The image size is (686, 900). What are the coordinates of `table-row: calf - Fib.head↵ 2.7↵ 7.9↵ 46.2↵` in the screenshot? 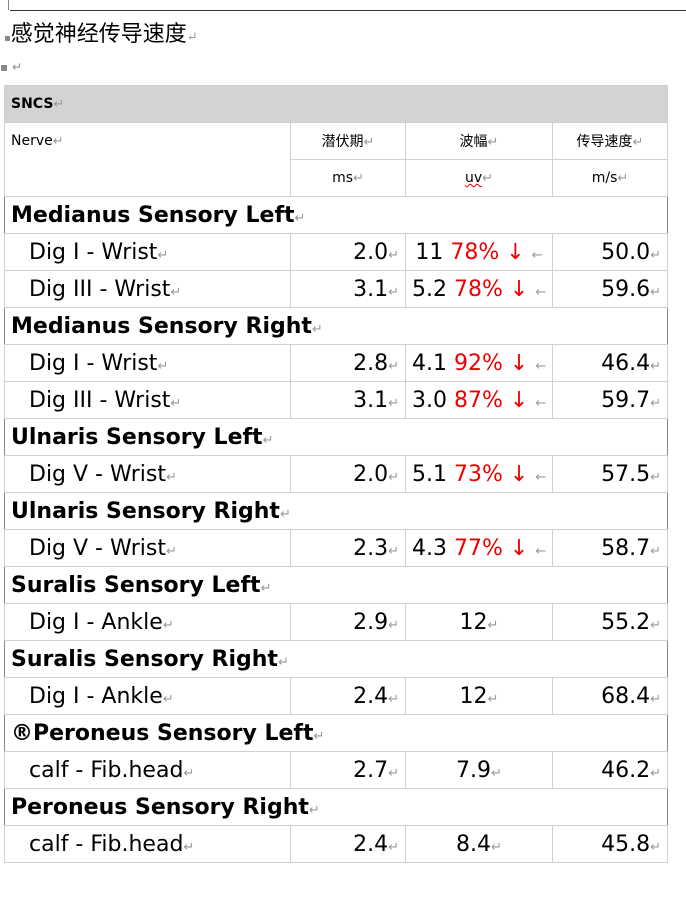 It's located at (336, 770).